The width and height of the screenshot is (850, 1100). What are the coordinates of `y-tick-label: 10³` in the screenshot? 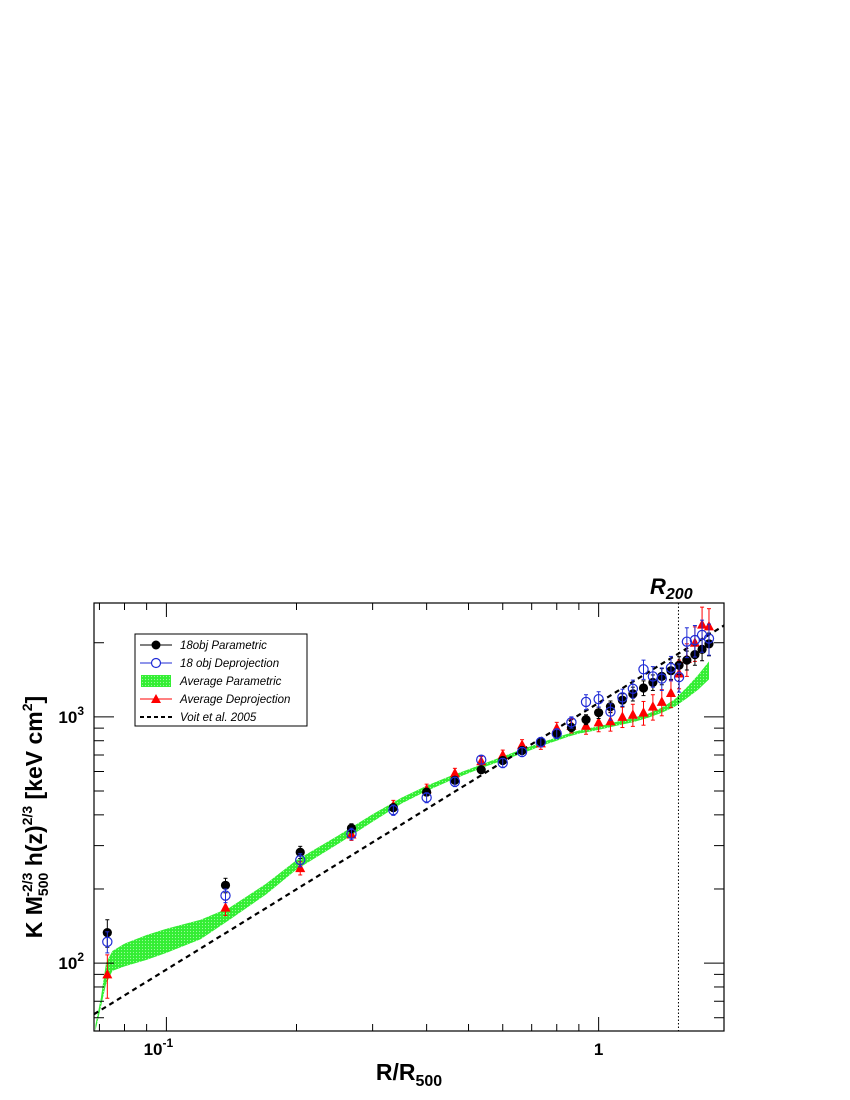 It's located at (71, 715).